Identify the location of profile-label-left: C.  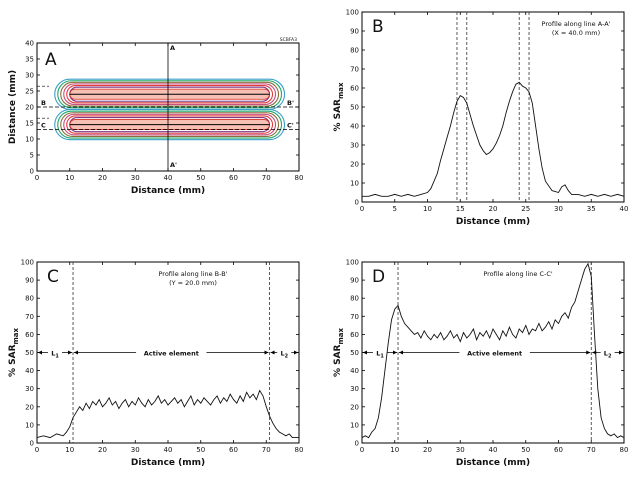
(43, 125).